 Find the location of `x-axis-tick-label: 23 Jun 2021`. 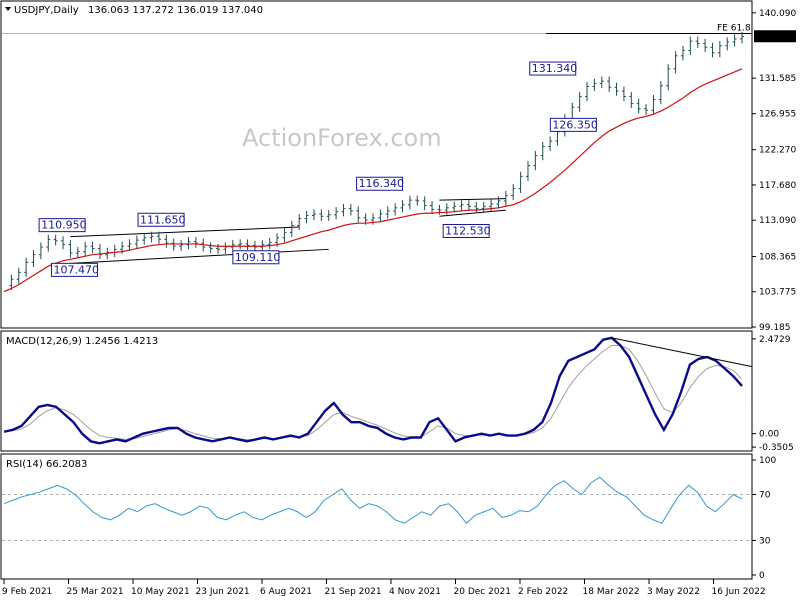

x-axis-tick-label: 23 Jun 2021 is located at coordinates (223, 592).